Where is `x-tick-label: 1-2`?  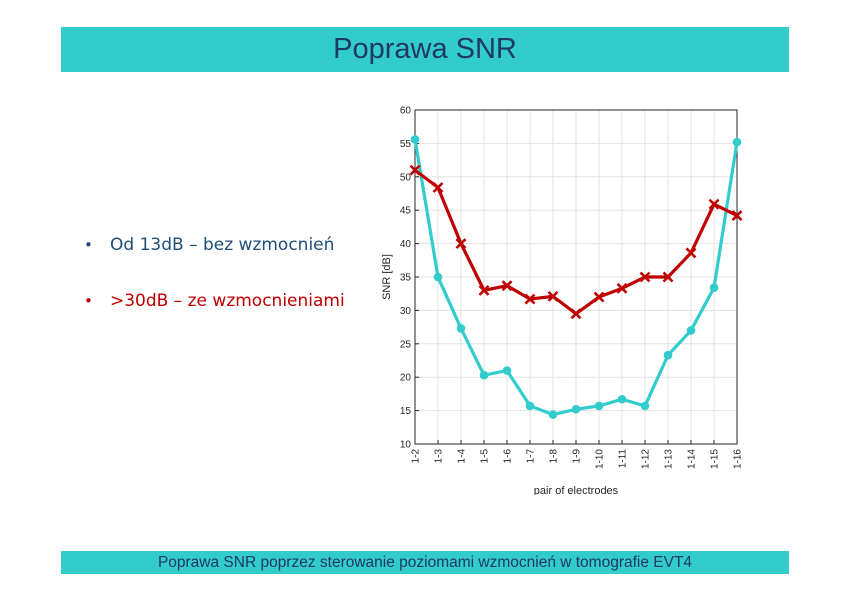 x-tick-label: 1-2 is located at coordinates (416, 456).